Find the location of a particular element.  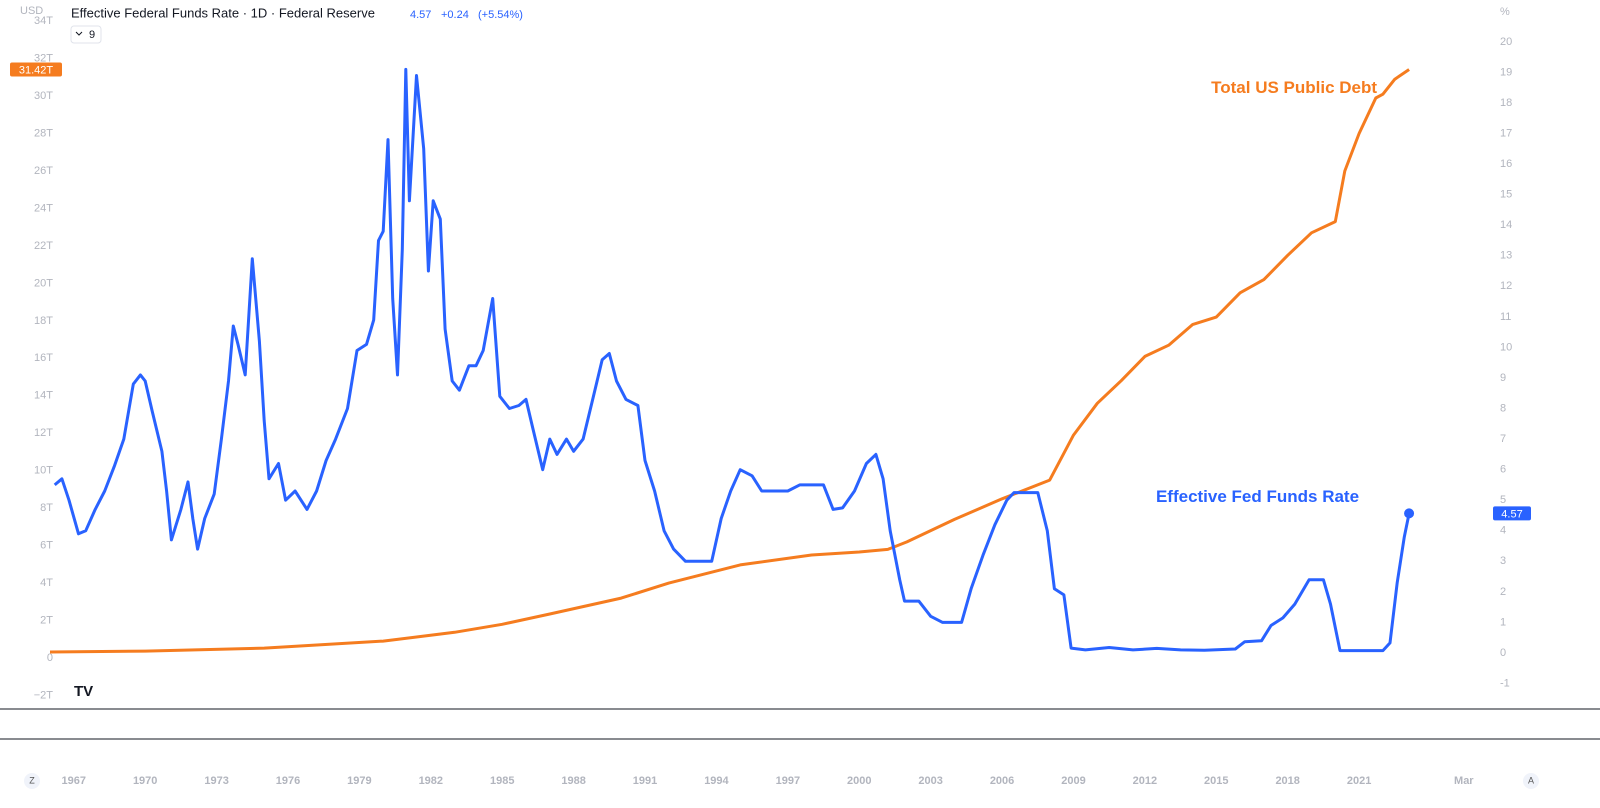

y-tick-label: 4T is located at coordinates (46, 583).